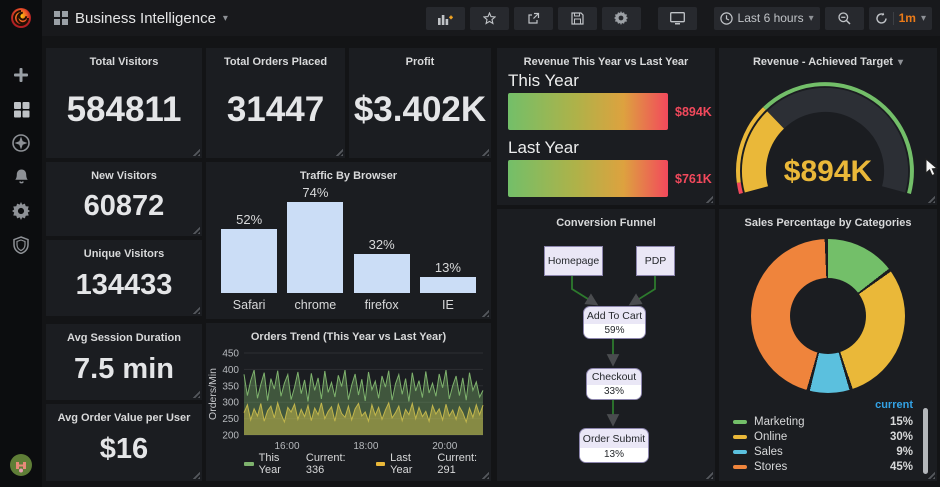 The image size is (940, 487). I want to click on share-icon, so click(533, 18).